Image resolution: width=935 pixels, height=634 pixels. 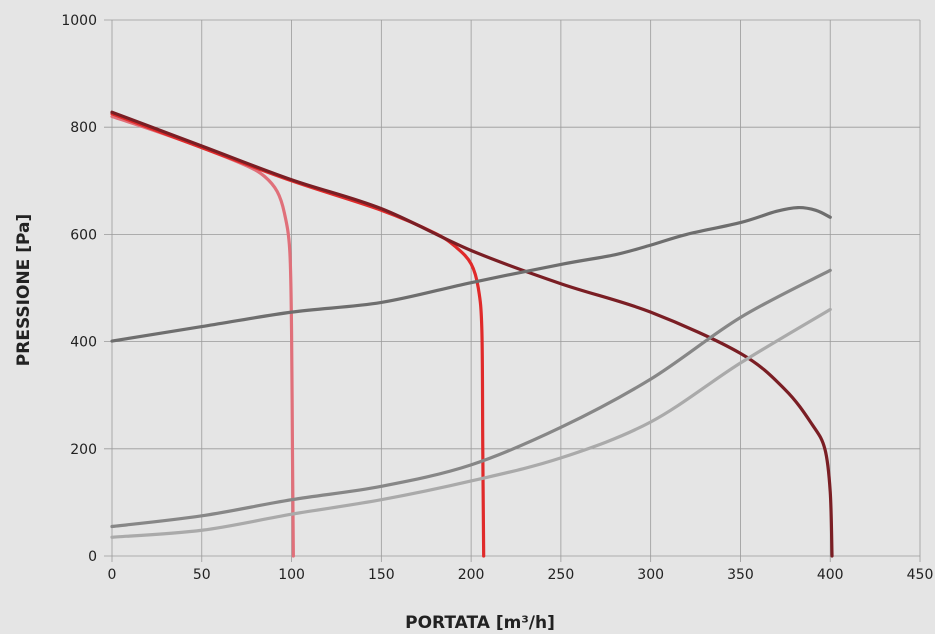 What do you see at coordinates (24, 290) in the screenshot?
I see `y-axis-title: PRESSIONE [Pa]` at bounding box center [24, 290].